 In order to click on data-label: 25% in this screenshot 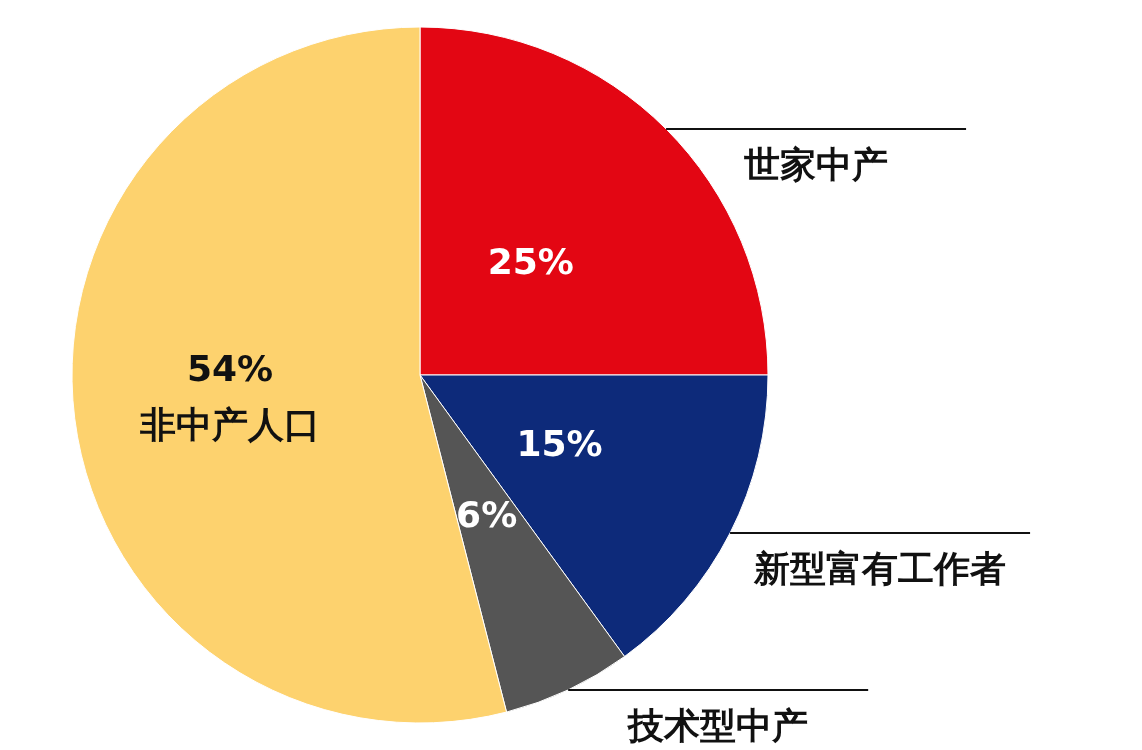, I will do `click(530, 262)`.